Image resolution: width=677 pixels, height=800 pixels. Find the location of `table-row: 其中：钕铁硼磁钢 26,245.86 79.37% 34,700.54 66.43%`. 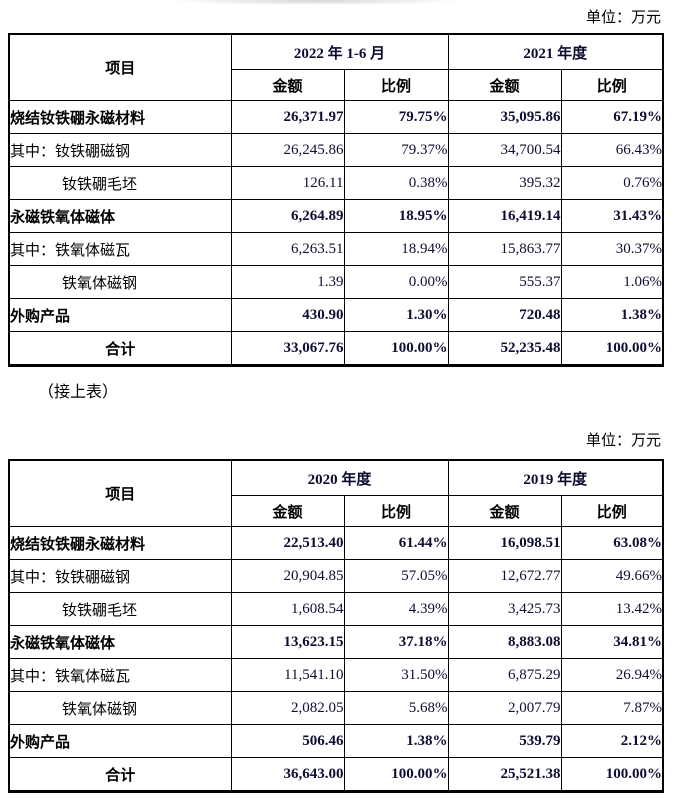

table-row: 其中：钕铁硼磁钢 26,245.86 79.37% 34,700.54 66.43% is located at coordinates (336, 150).